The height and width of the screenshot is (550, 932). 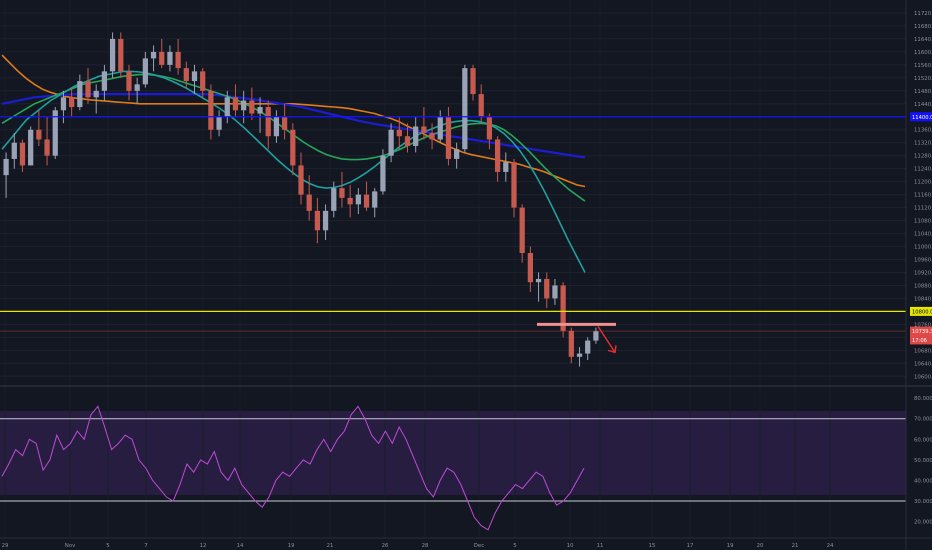 What do you see at coordinates (606, 339) in the screenshot?
I see `down-arrow` at bounding box center [606, 339].